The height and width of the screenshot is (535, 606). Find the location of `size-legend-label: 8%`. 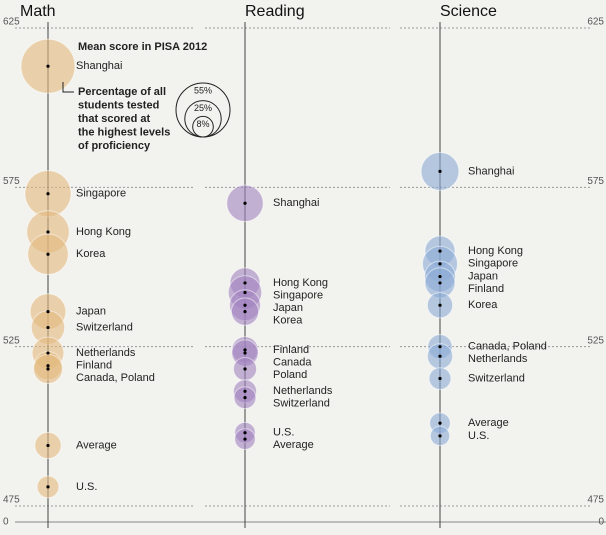

size-legend-label: 8% is located at coordinates (202, 124).